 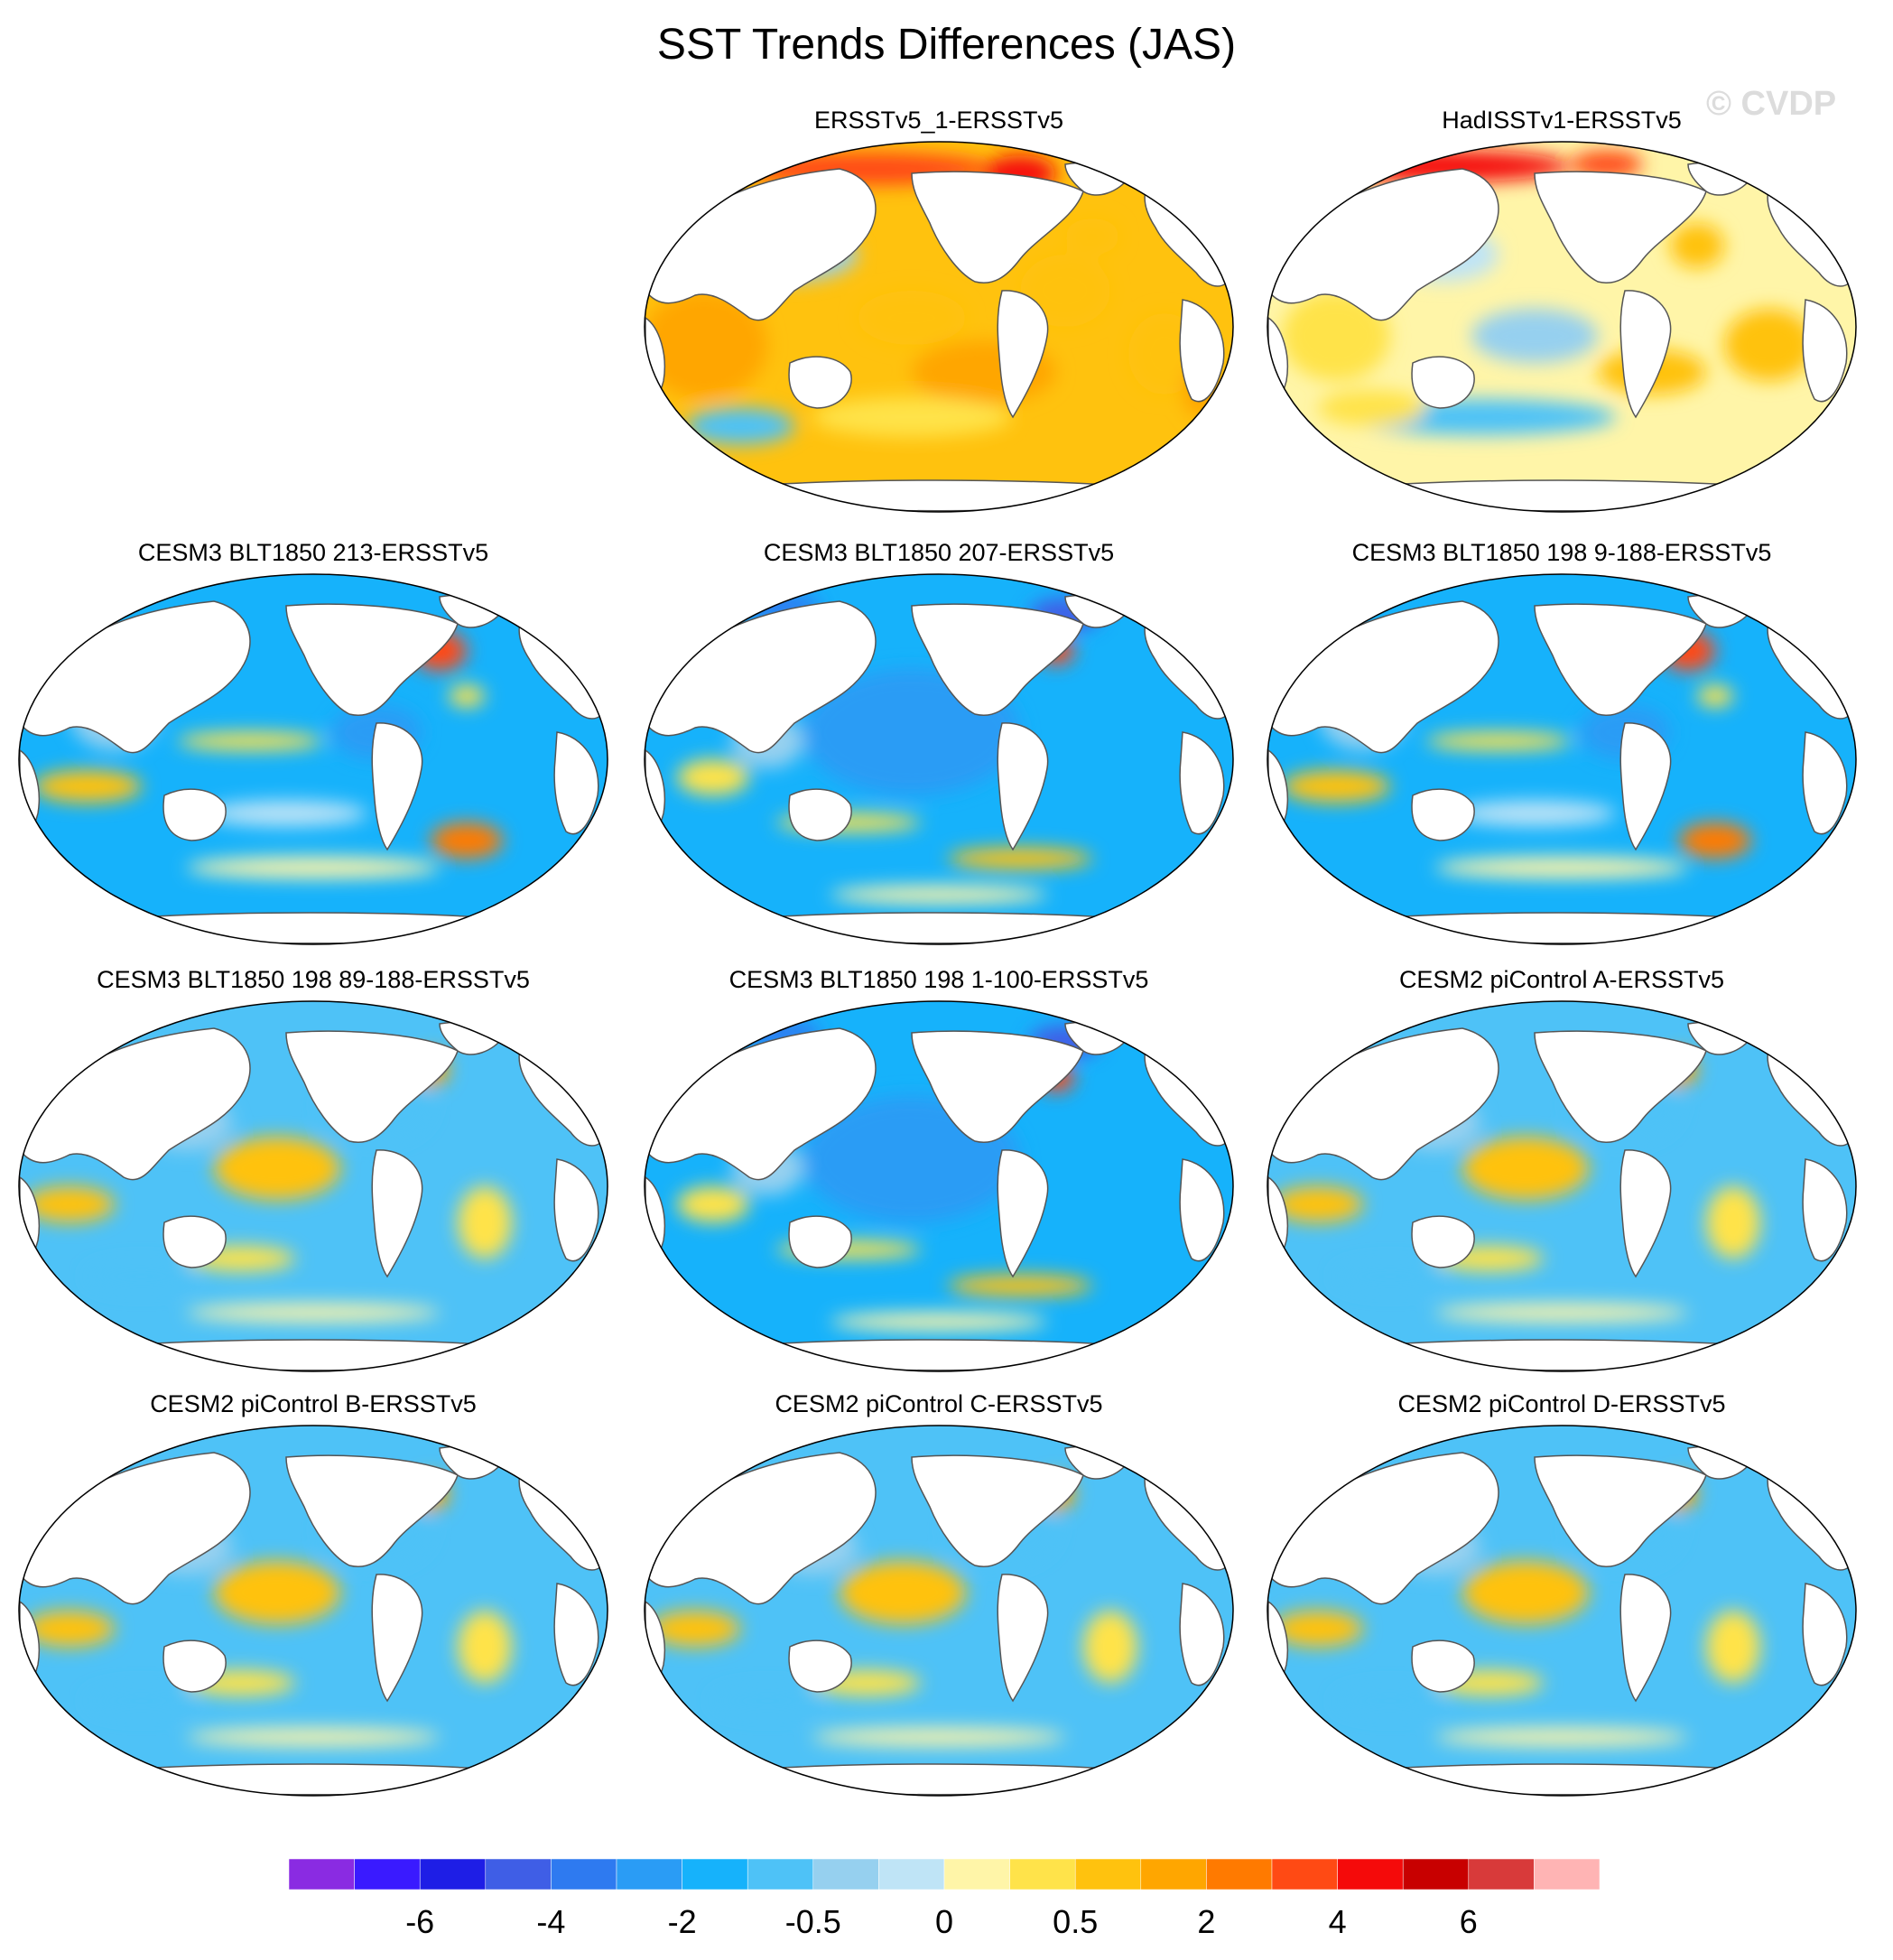 I want to click on map-panel: CESM3 BLT1850 213-ERSSTv5, so click(x=313, y=751).